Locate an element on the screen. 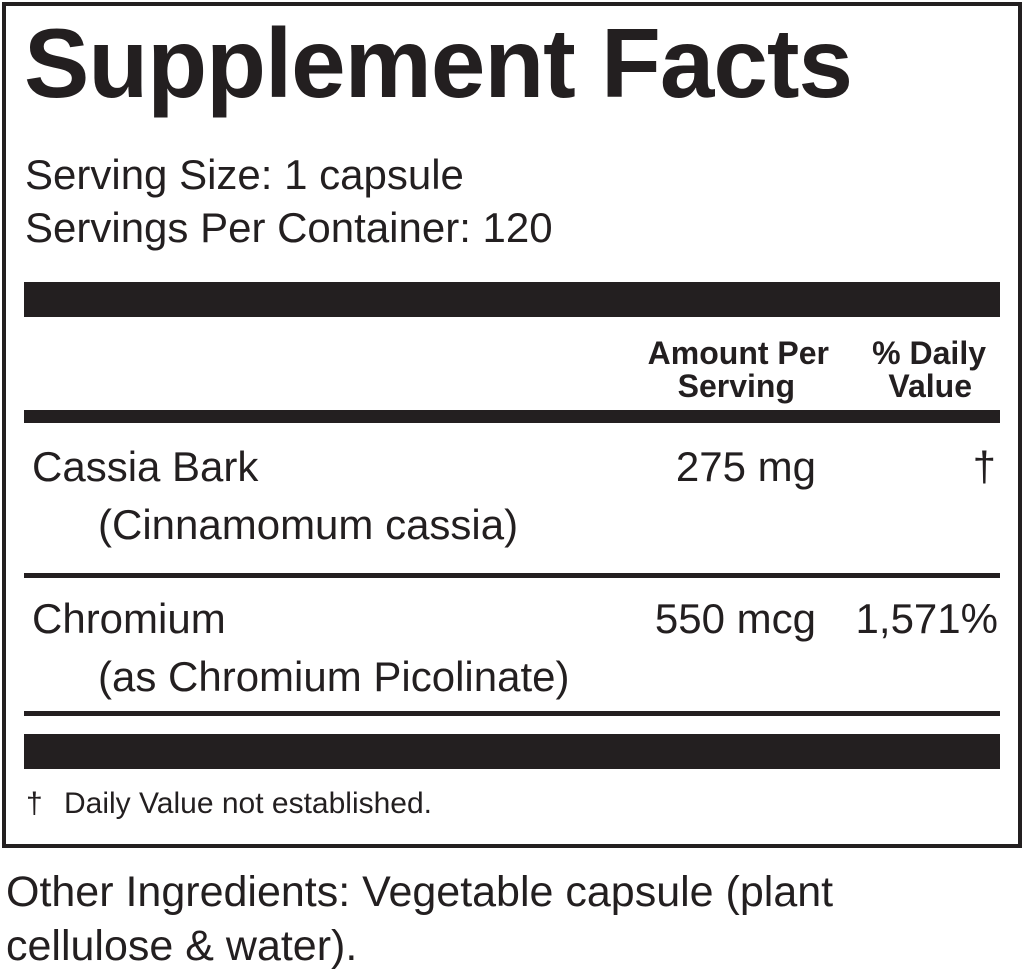 The width and height of the screenshot is (1024, 974). servings-per-container: Servings Per Container: 120 is located at coordinates (289, 227).